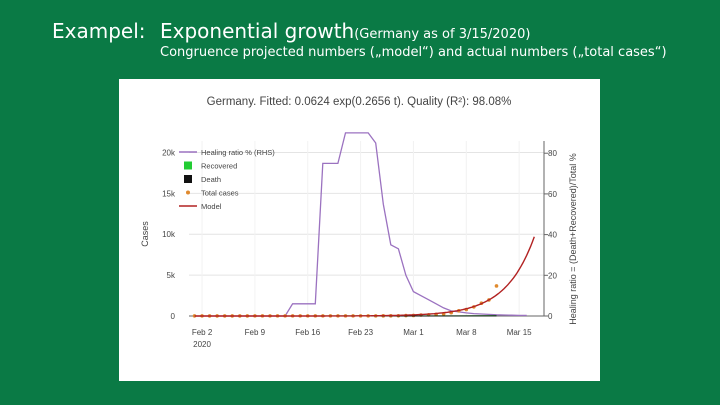 The width and height of the screenshot is (720, 405). I want to click on legend-label-healing-ratio-rhs: Healing ratio % (RHS), so click(238, 152).